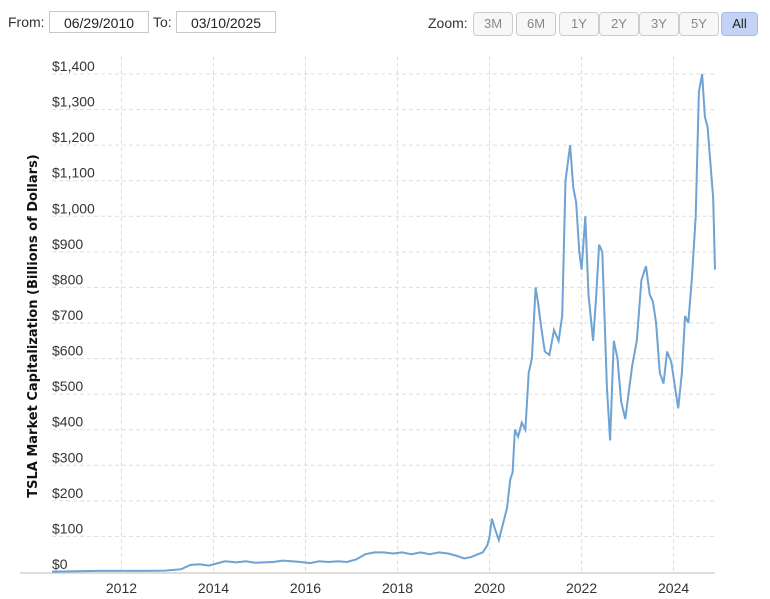 This screenshot has height=599, width=770. Describe the element at coordinates (489, 588) in the screenshot. I see `x-tick-label: 2020` at that location.